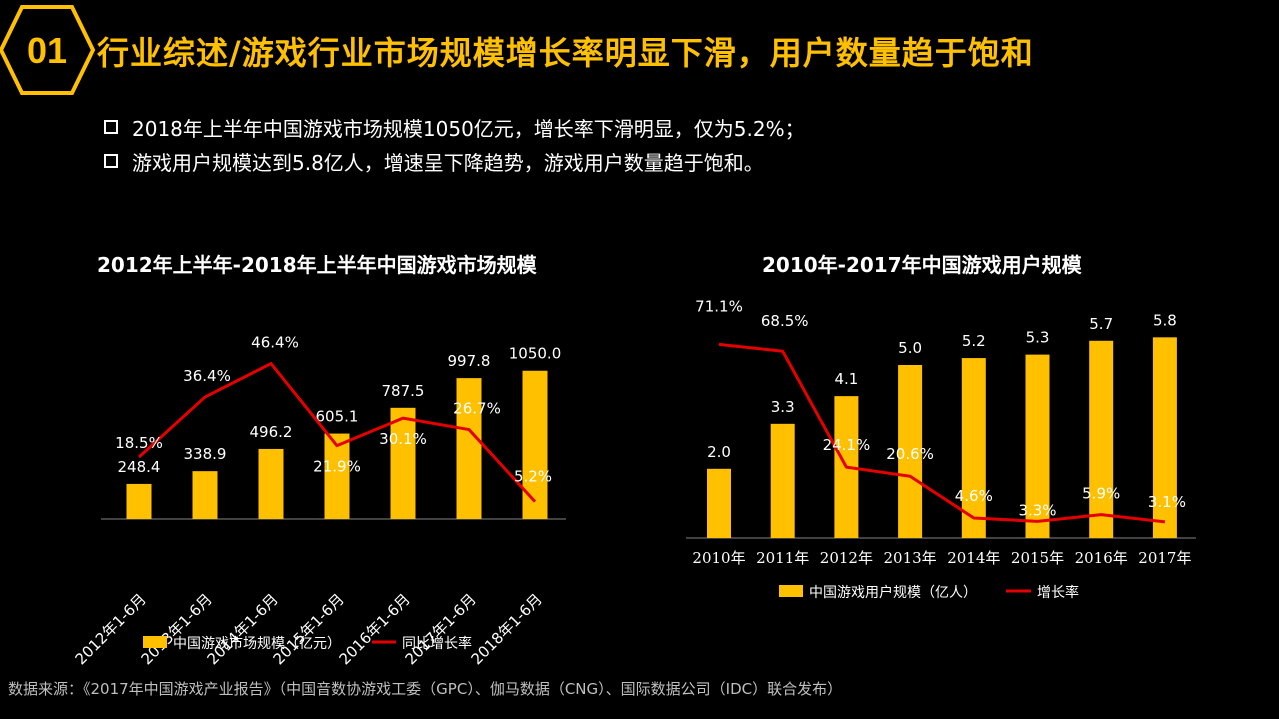  What do you see at coordinates (275, 343) in the screenshot?
I see `growth-rate-label: 46.4%` at bounding box center [275, 343].